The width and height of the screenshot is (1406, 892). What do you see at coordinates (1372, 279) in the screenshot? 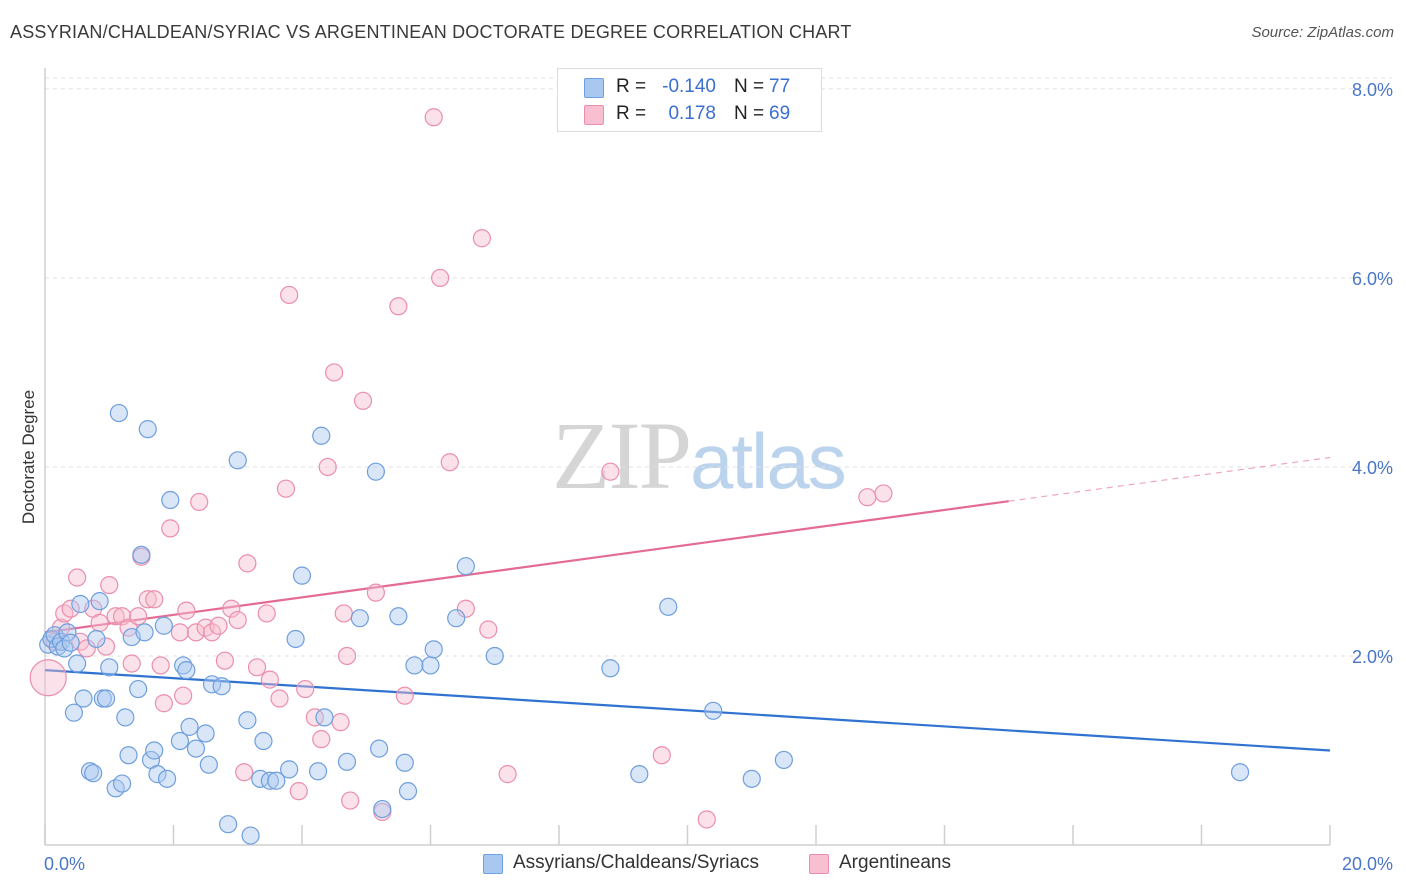
I see `y-tick-label: 6.0%` at bounding box center [1372, 279].